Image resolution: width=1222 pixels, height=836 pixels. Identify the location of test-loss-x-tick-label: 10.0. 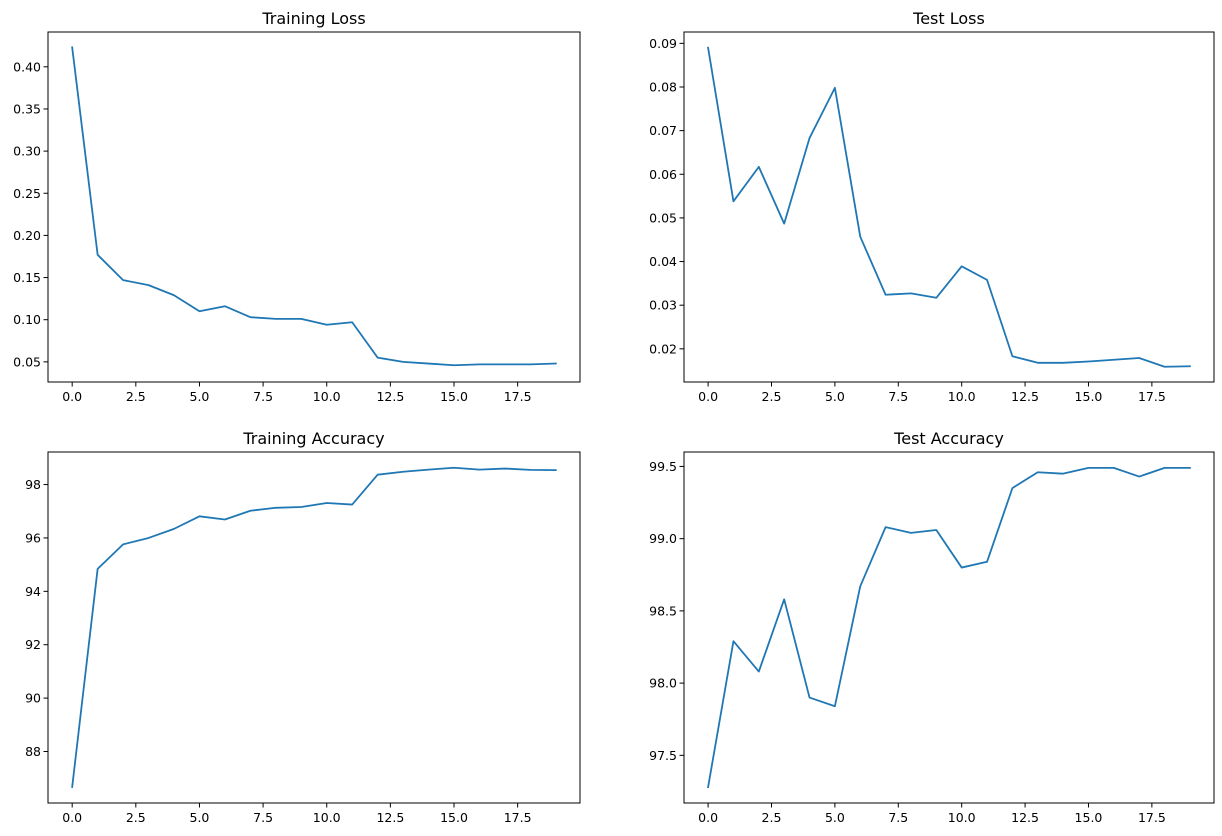
(962, 396).